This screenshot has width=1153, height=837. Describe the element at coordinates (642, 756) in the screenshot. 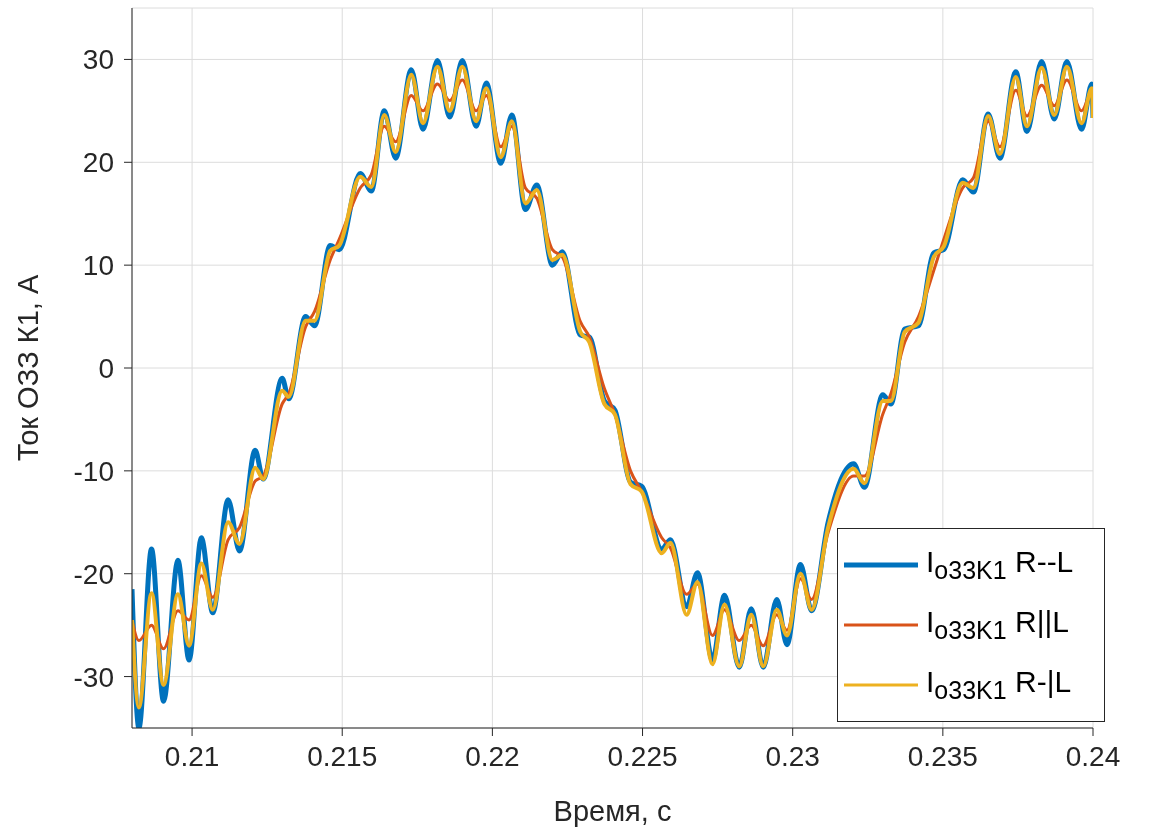

I see `x-tick-label: 0.225` at that location.